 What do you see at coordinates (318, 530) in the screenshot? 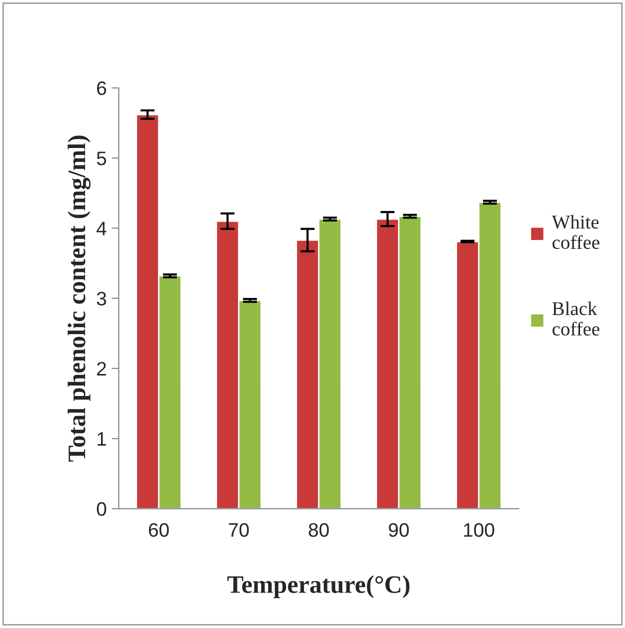
I see `x-tick-label: 80` at bounding box center [318, 530].